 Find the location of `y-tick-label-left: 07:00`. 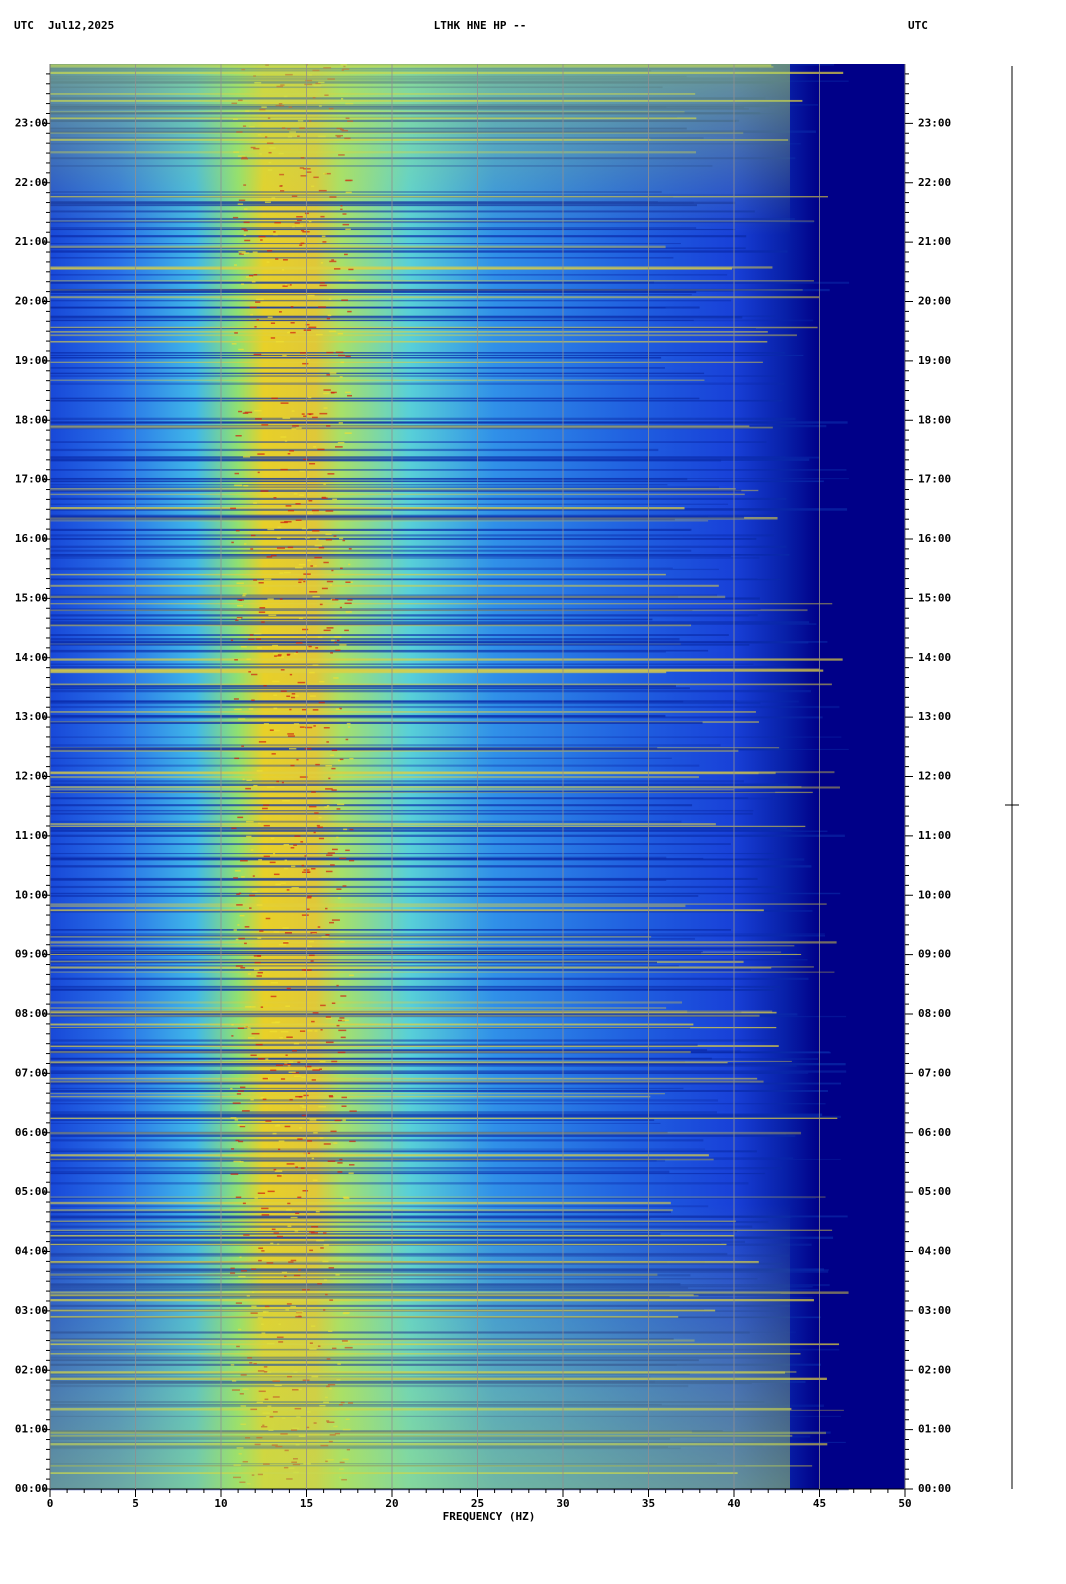

y-tick-label-left: 07:00 is located at coordinates (31, 1072).